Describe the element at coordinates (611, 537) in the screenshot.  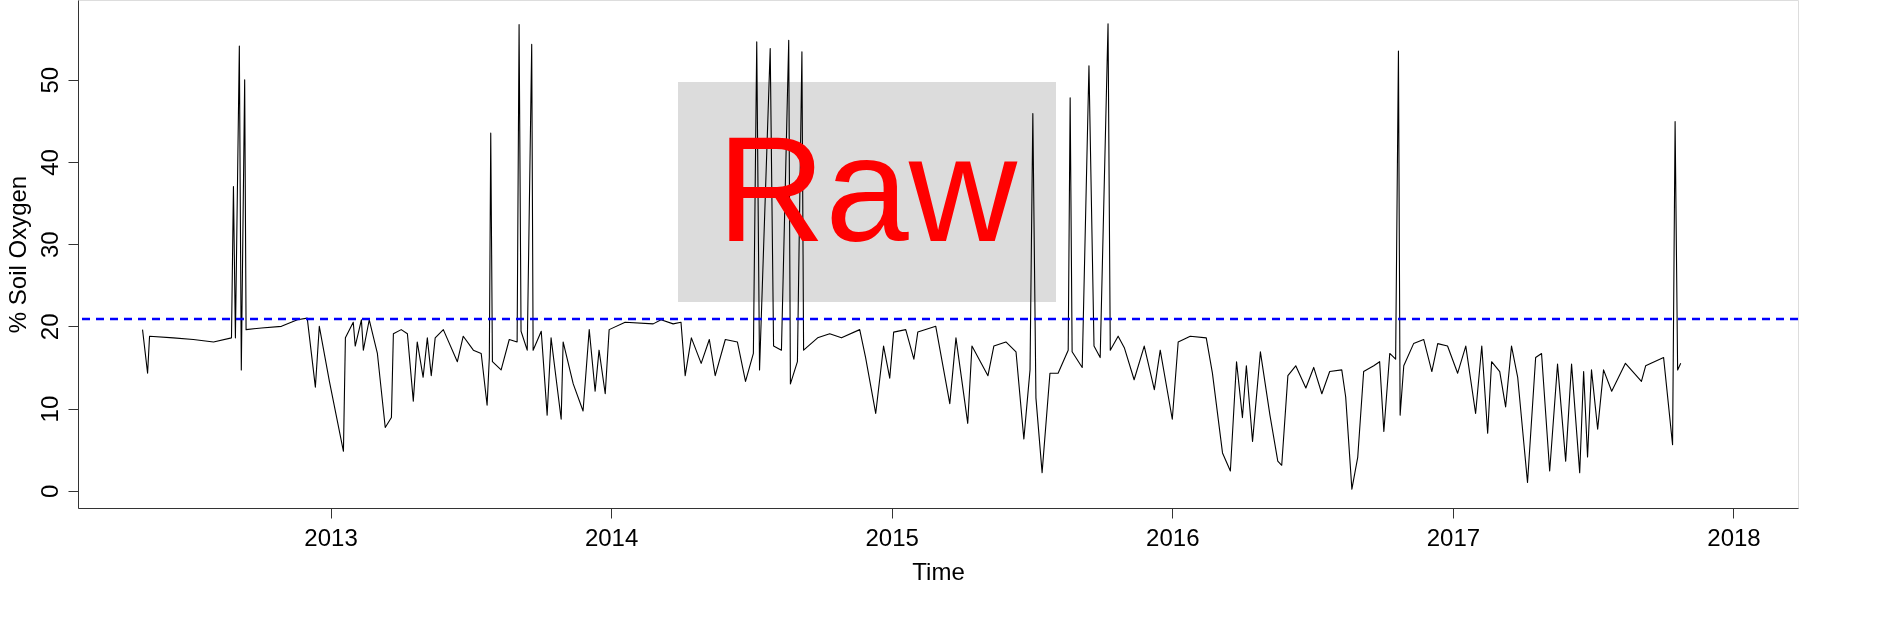
I see `x-tick-label: 2014` at that location.